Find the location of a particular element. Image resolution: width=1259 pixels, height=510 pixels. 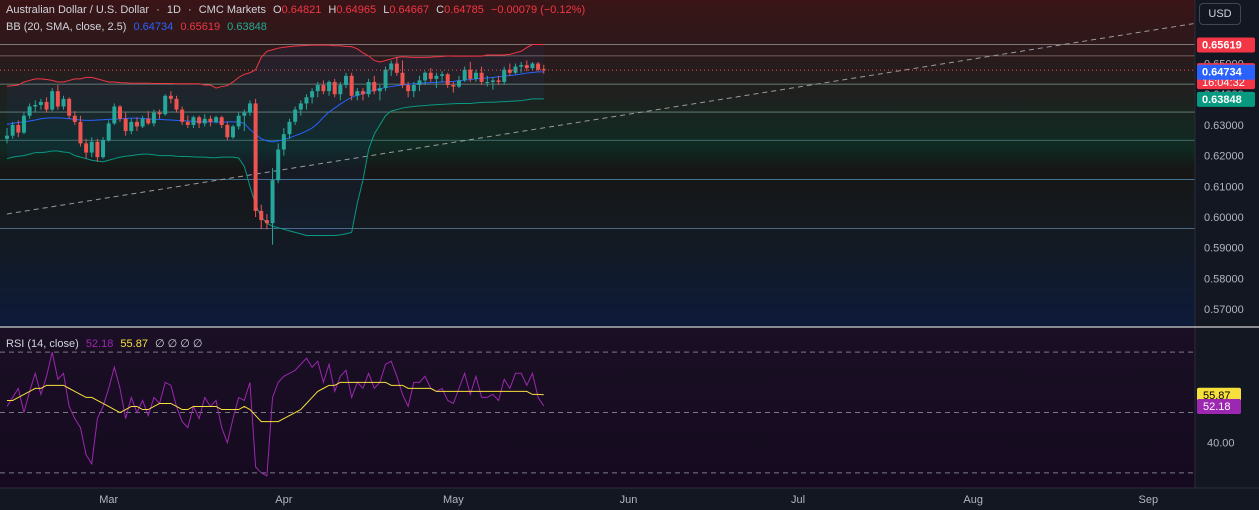

rsi-legend: RSI (14, close) 52.18 55.87 ∅ ∅ ∅ ∅ is located at coordinates (104, 343).